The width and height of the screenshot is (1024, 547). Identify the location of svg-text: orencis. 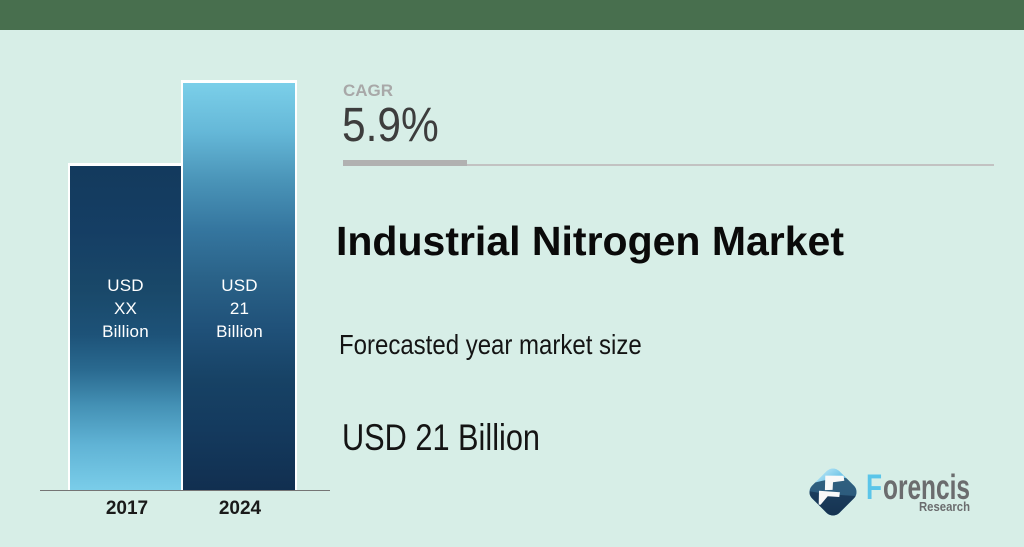
(926, 487).